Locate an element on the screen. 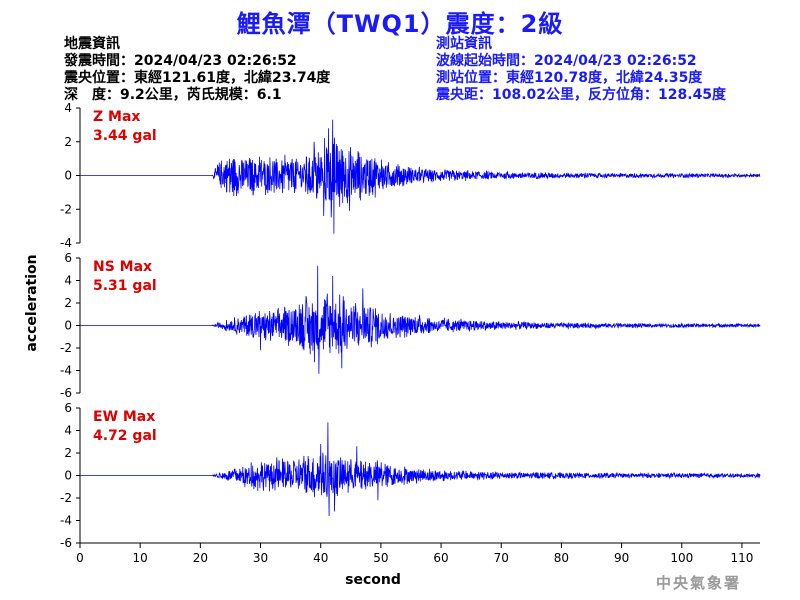  ns-max-label: NS Max 5.31 gal is located at coordinates (125, 277).